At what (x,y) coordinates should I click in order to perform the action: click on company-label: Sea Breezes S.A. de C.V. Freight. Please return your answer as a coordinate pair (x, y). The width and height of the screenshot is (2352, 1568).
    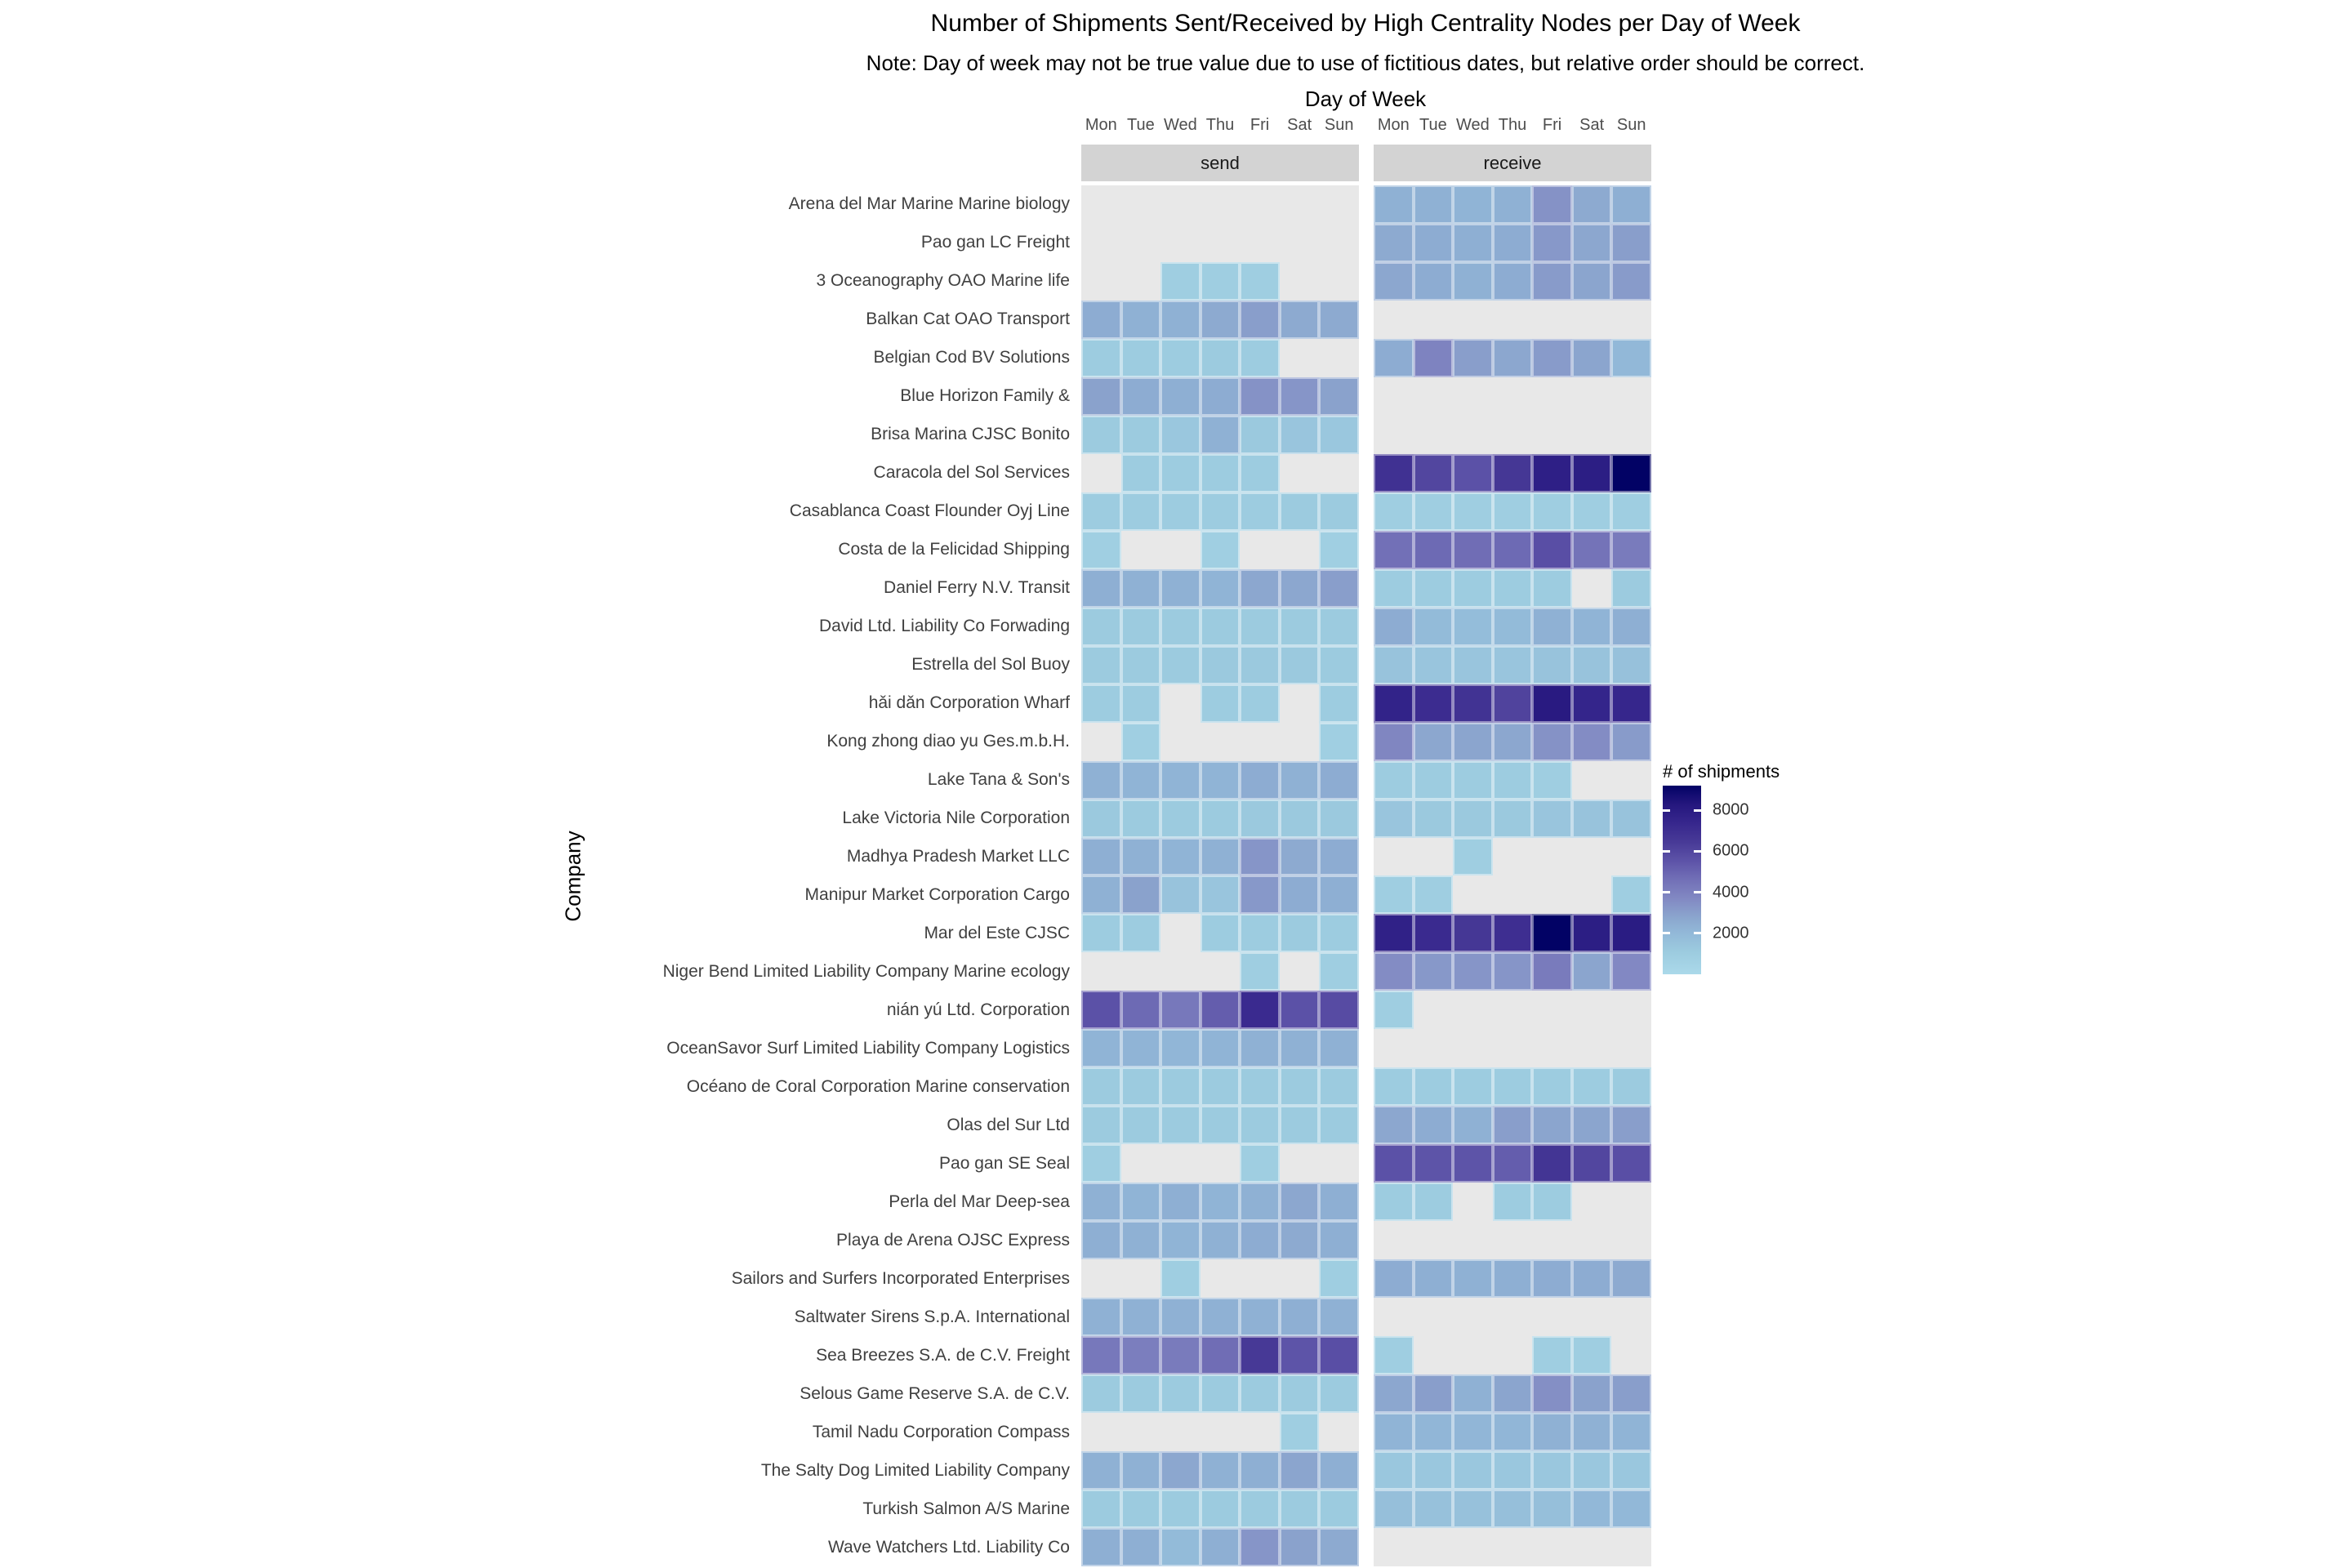
    Looking at the image, I should click on (943, 1355).